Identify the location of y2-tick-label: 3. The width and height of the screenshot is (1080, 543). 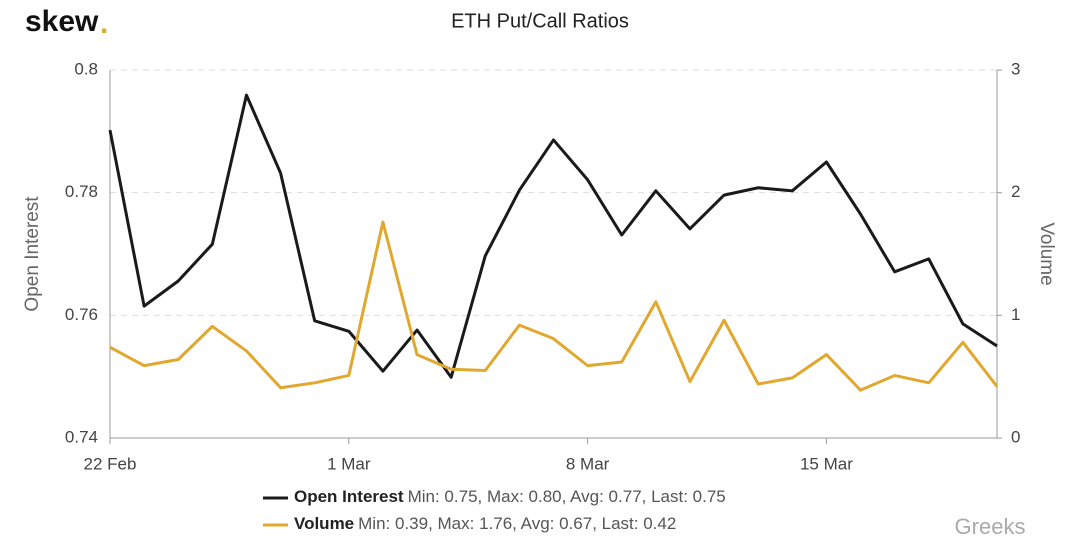
(1015, 68).